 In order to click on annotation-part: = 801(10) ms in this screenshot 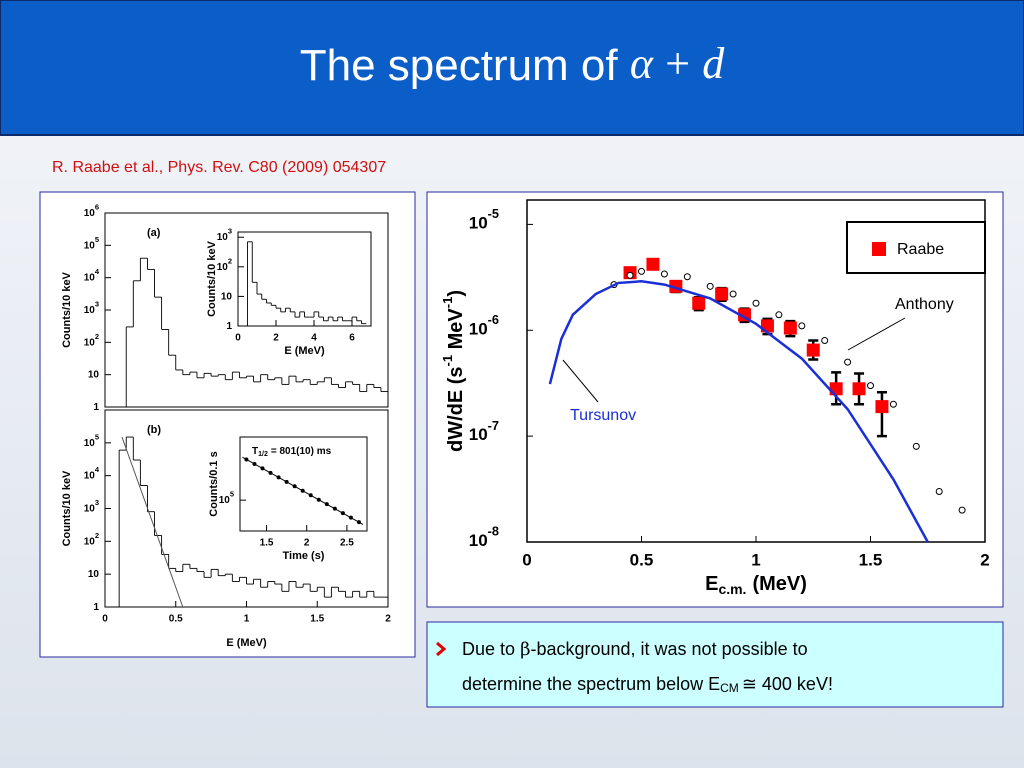, I will do `click(301, 451)`.